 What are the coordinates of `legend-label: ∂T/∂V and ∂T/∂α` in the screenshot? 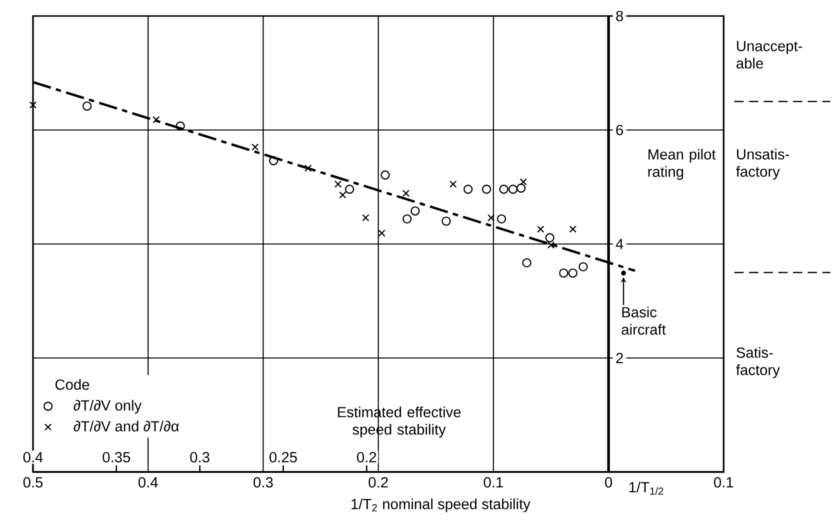 It's located at (126, 426).